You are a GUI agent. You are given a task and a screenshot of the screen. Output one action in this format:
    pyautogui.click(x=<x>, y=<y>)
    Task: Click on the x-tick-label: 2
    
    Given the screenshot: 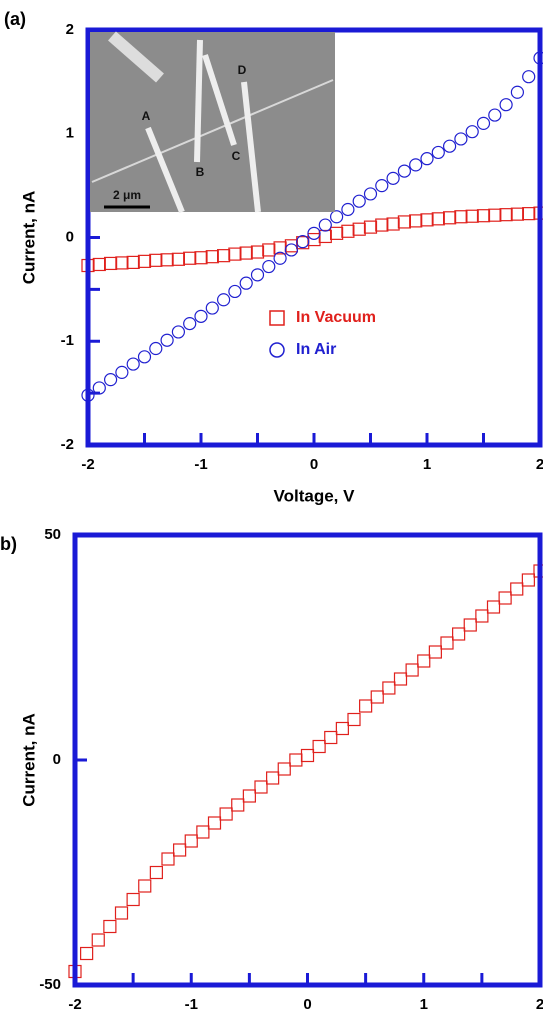 What is the action you would take?
    pyautogui.click(x=539, y=1004)
    